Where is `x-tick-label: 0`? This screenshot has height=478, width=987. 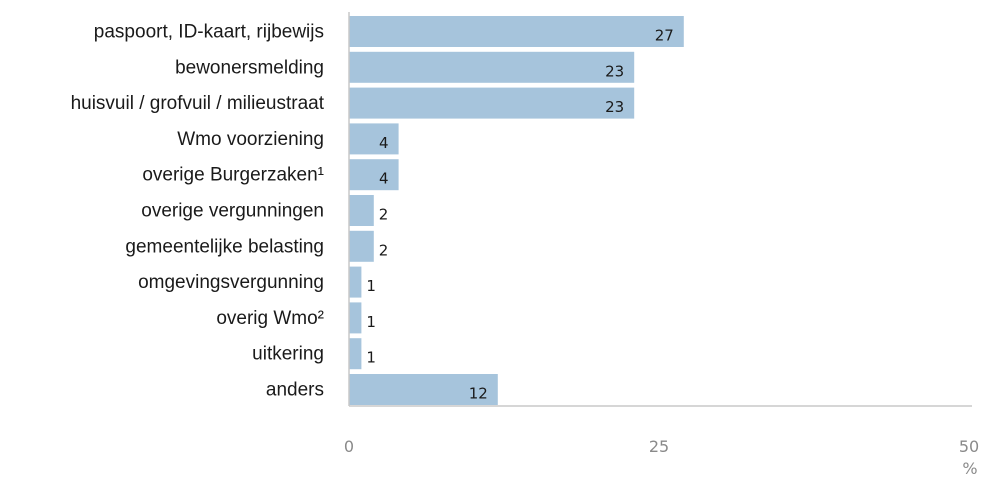 x-tick-label: 0 is located at coordinates (349, 446).